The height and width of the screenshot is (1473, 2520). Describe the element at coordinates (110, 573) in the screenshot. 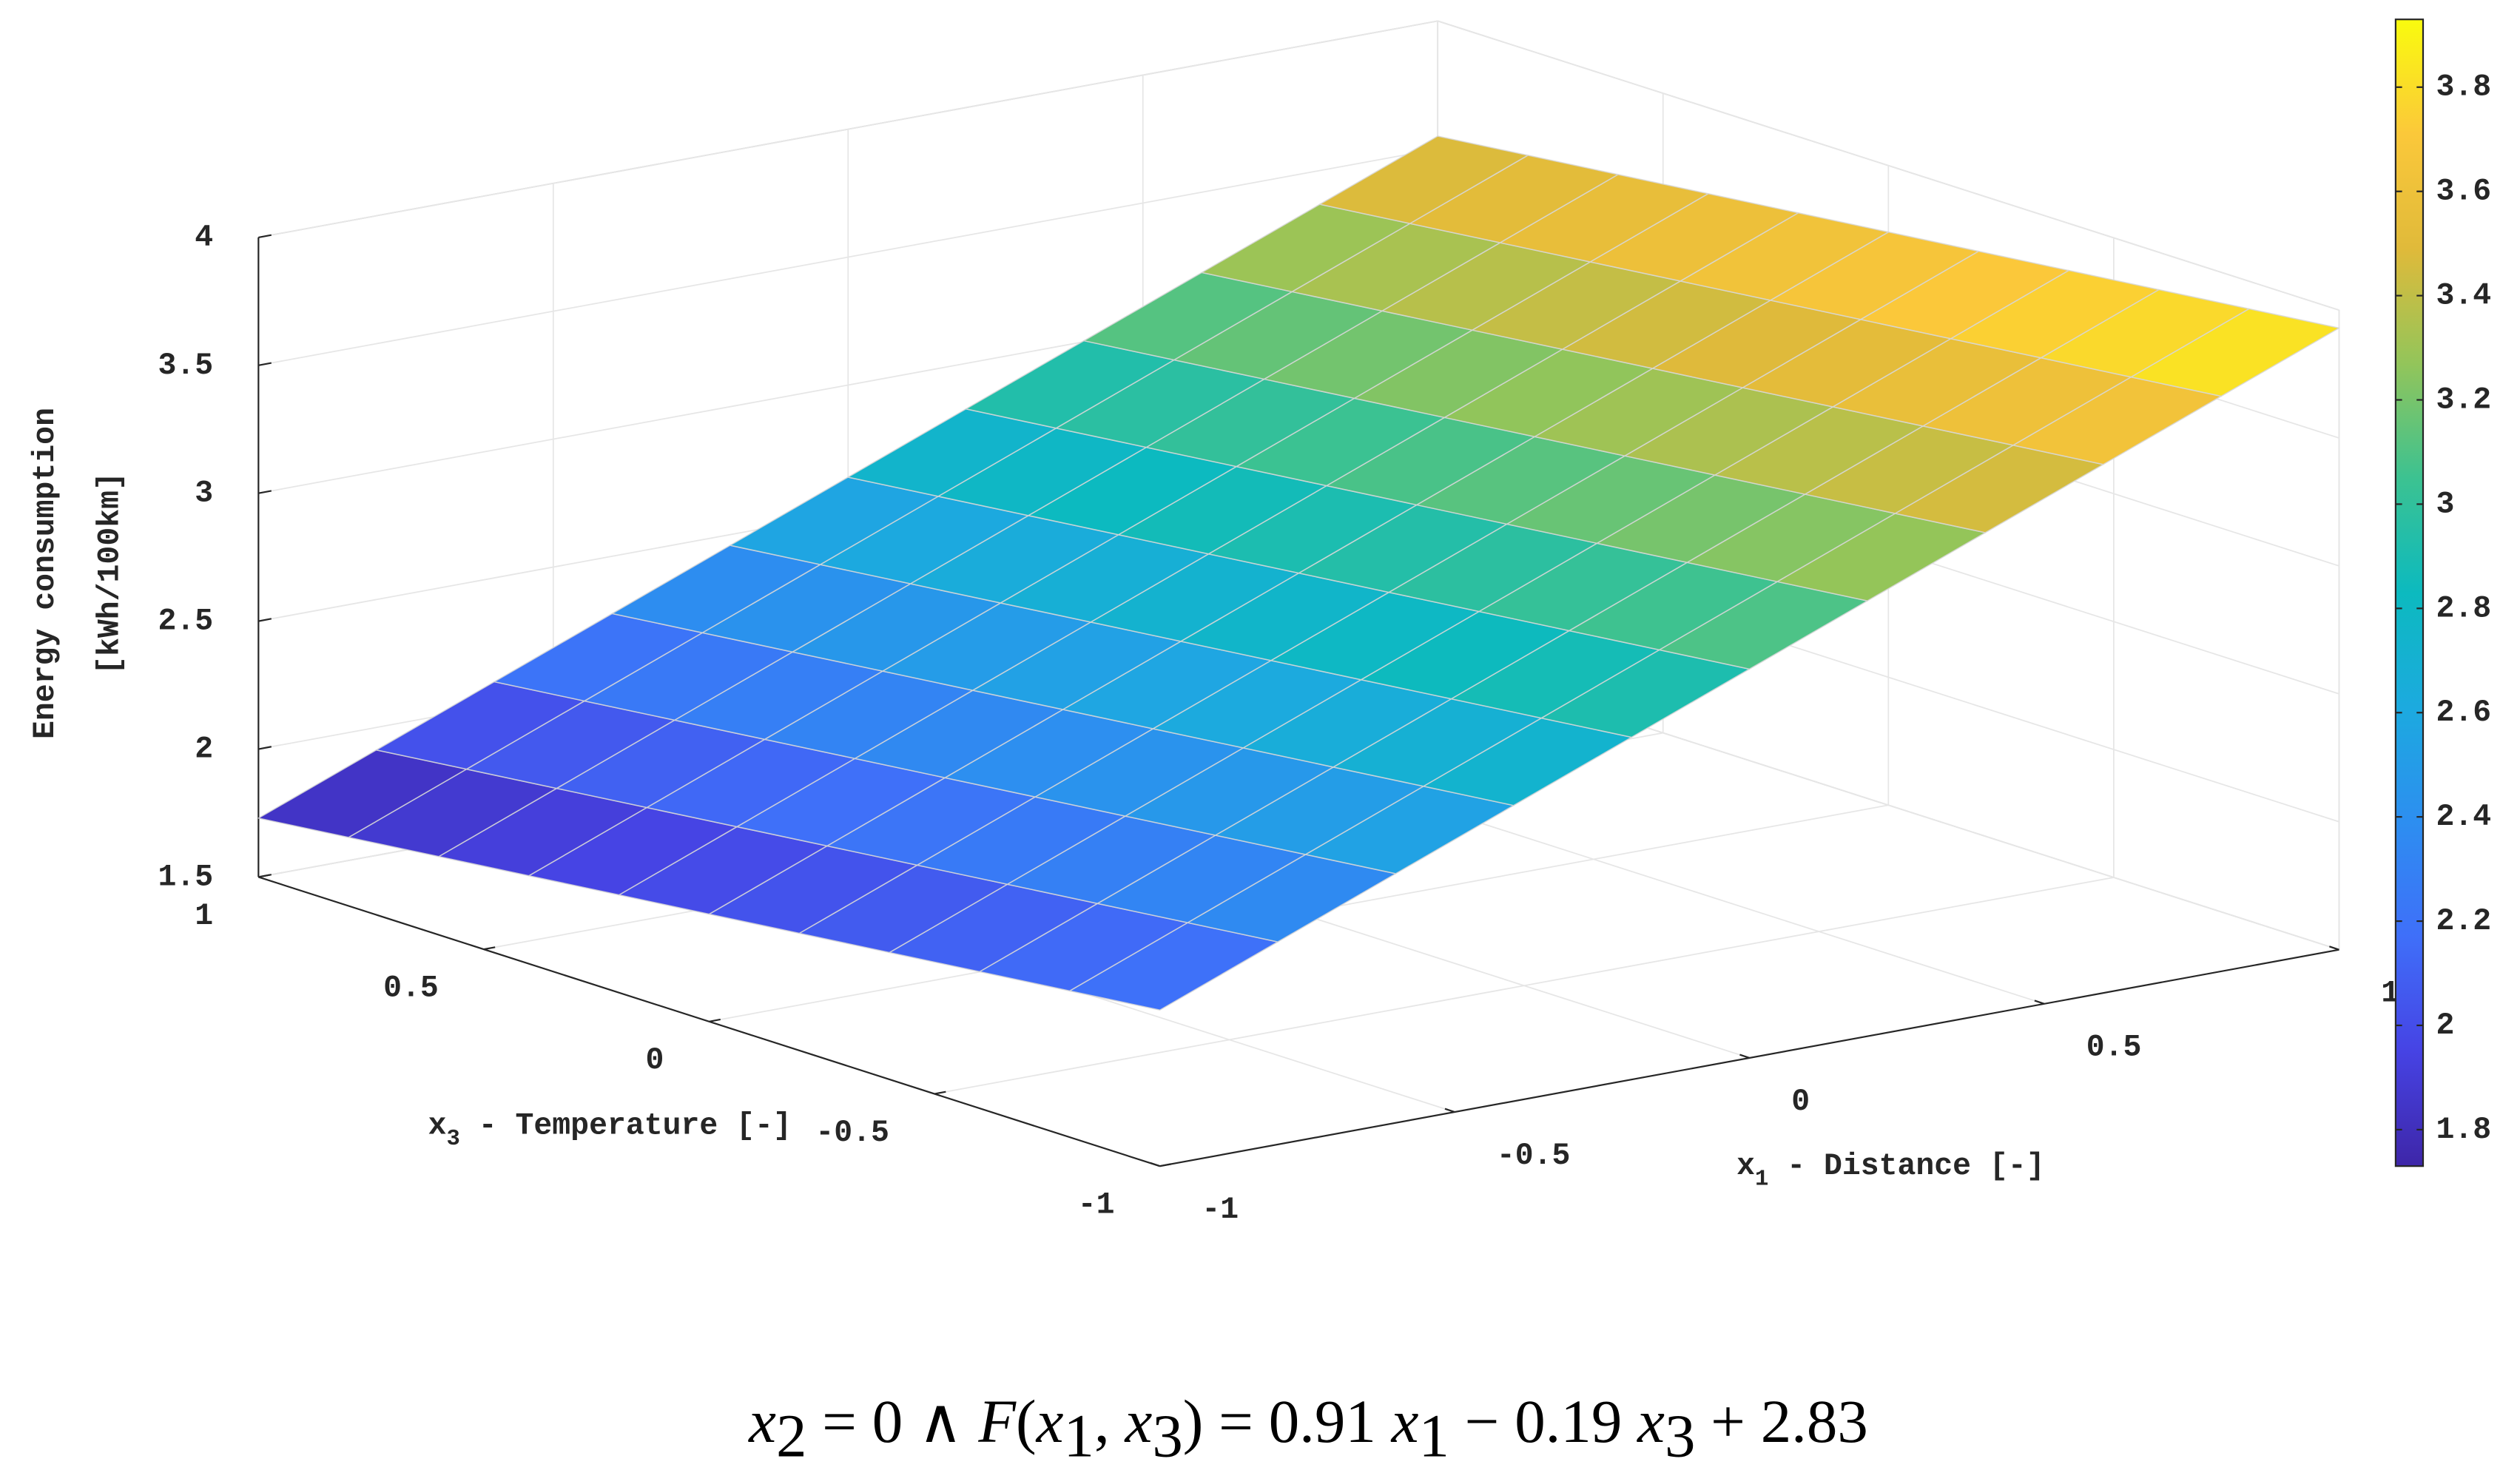

I see `z-axis-label: [kWh/100km]` at that location.